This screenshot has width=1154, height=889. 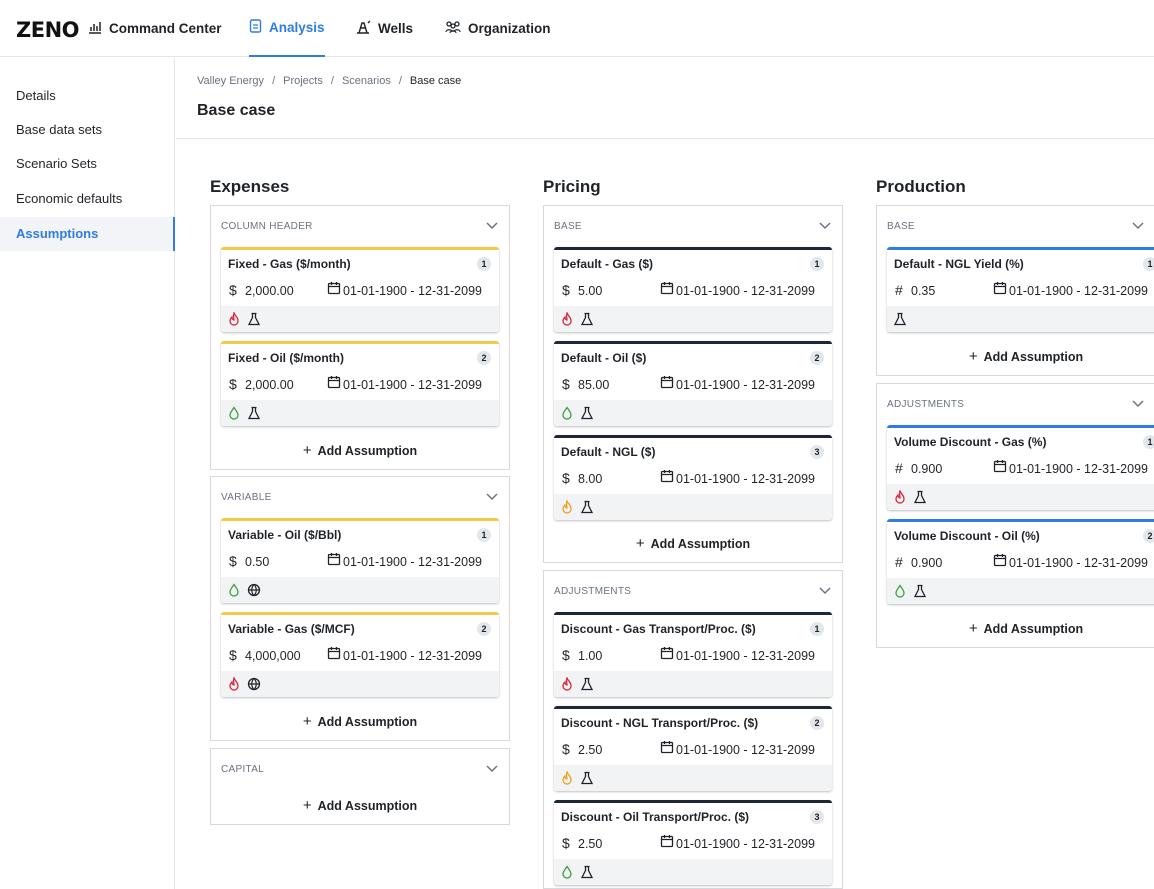 I want to click on sidebar-item-scenario-sets: Scenario Sets, so click(x=56, y=163).